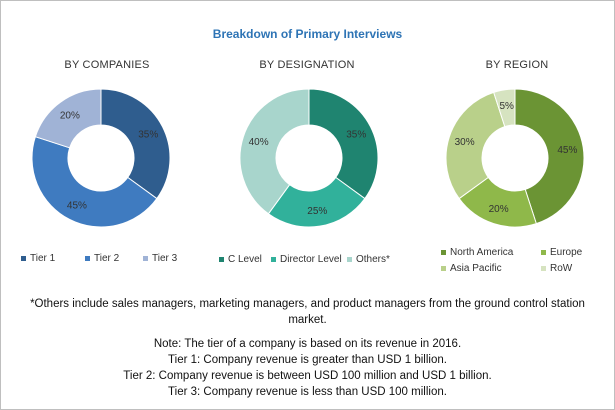  I want to click on legend-label: Tier 2, so click(107, 258).